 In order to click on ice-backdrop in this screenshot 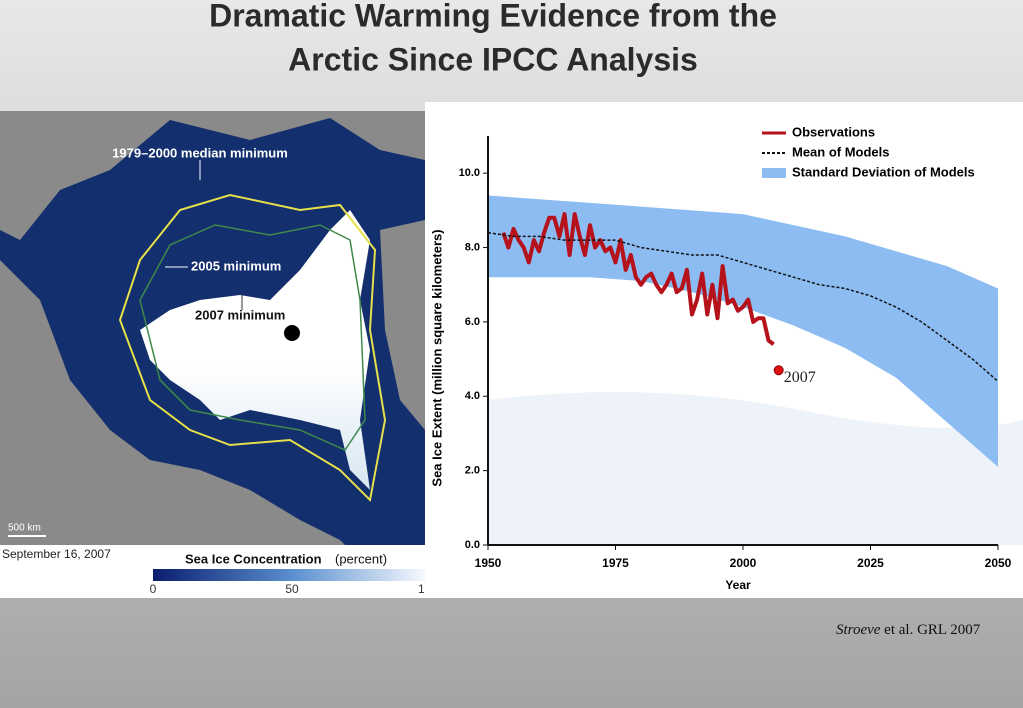, I will do `click(755, 468)`.